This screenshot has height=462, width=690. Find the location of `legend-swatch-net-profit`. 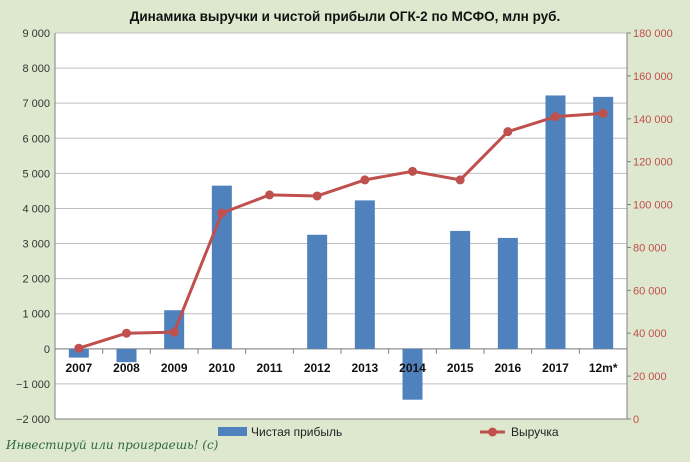

legend-swatch-net-profit is located at coordinates (232, 431).